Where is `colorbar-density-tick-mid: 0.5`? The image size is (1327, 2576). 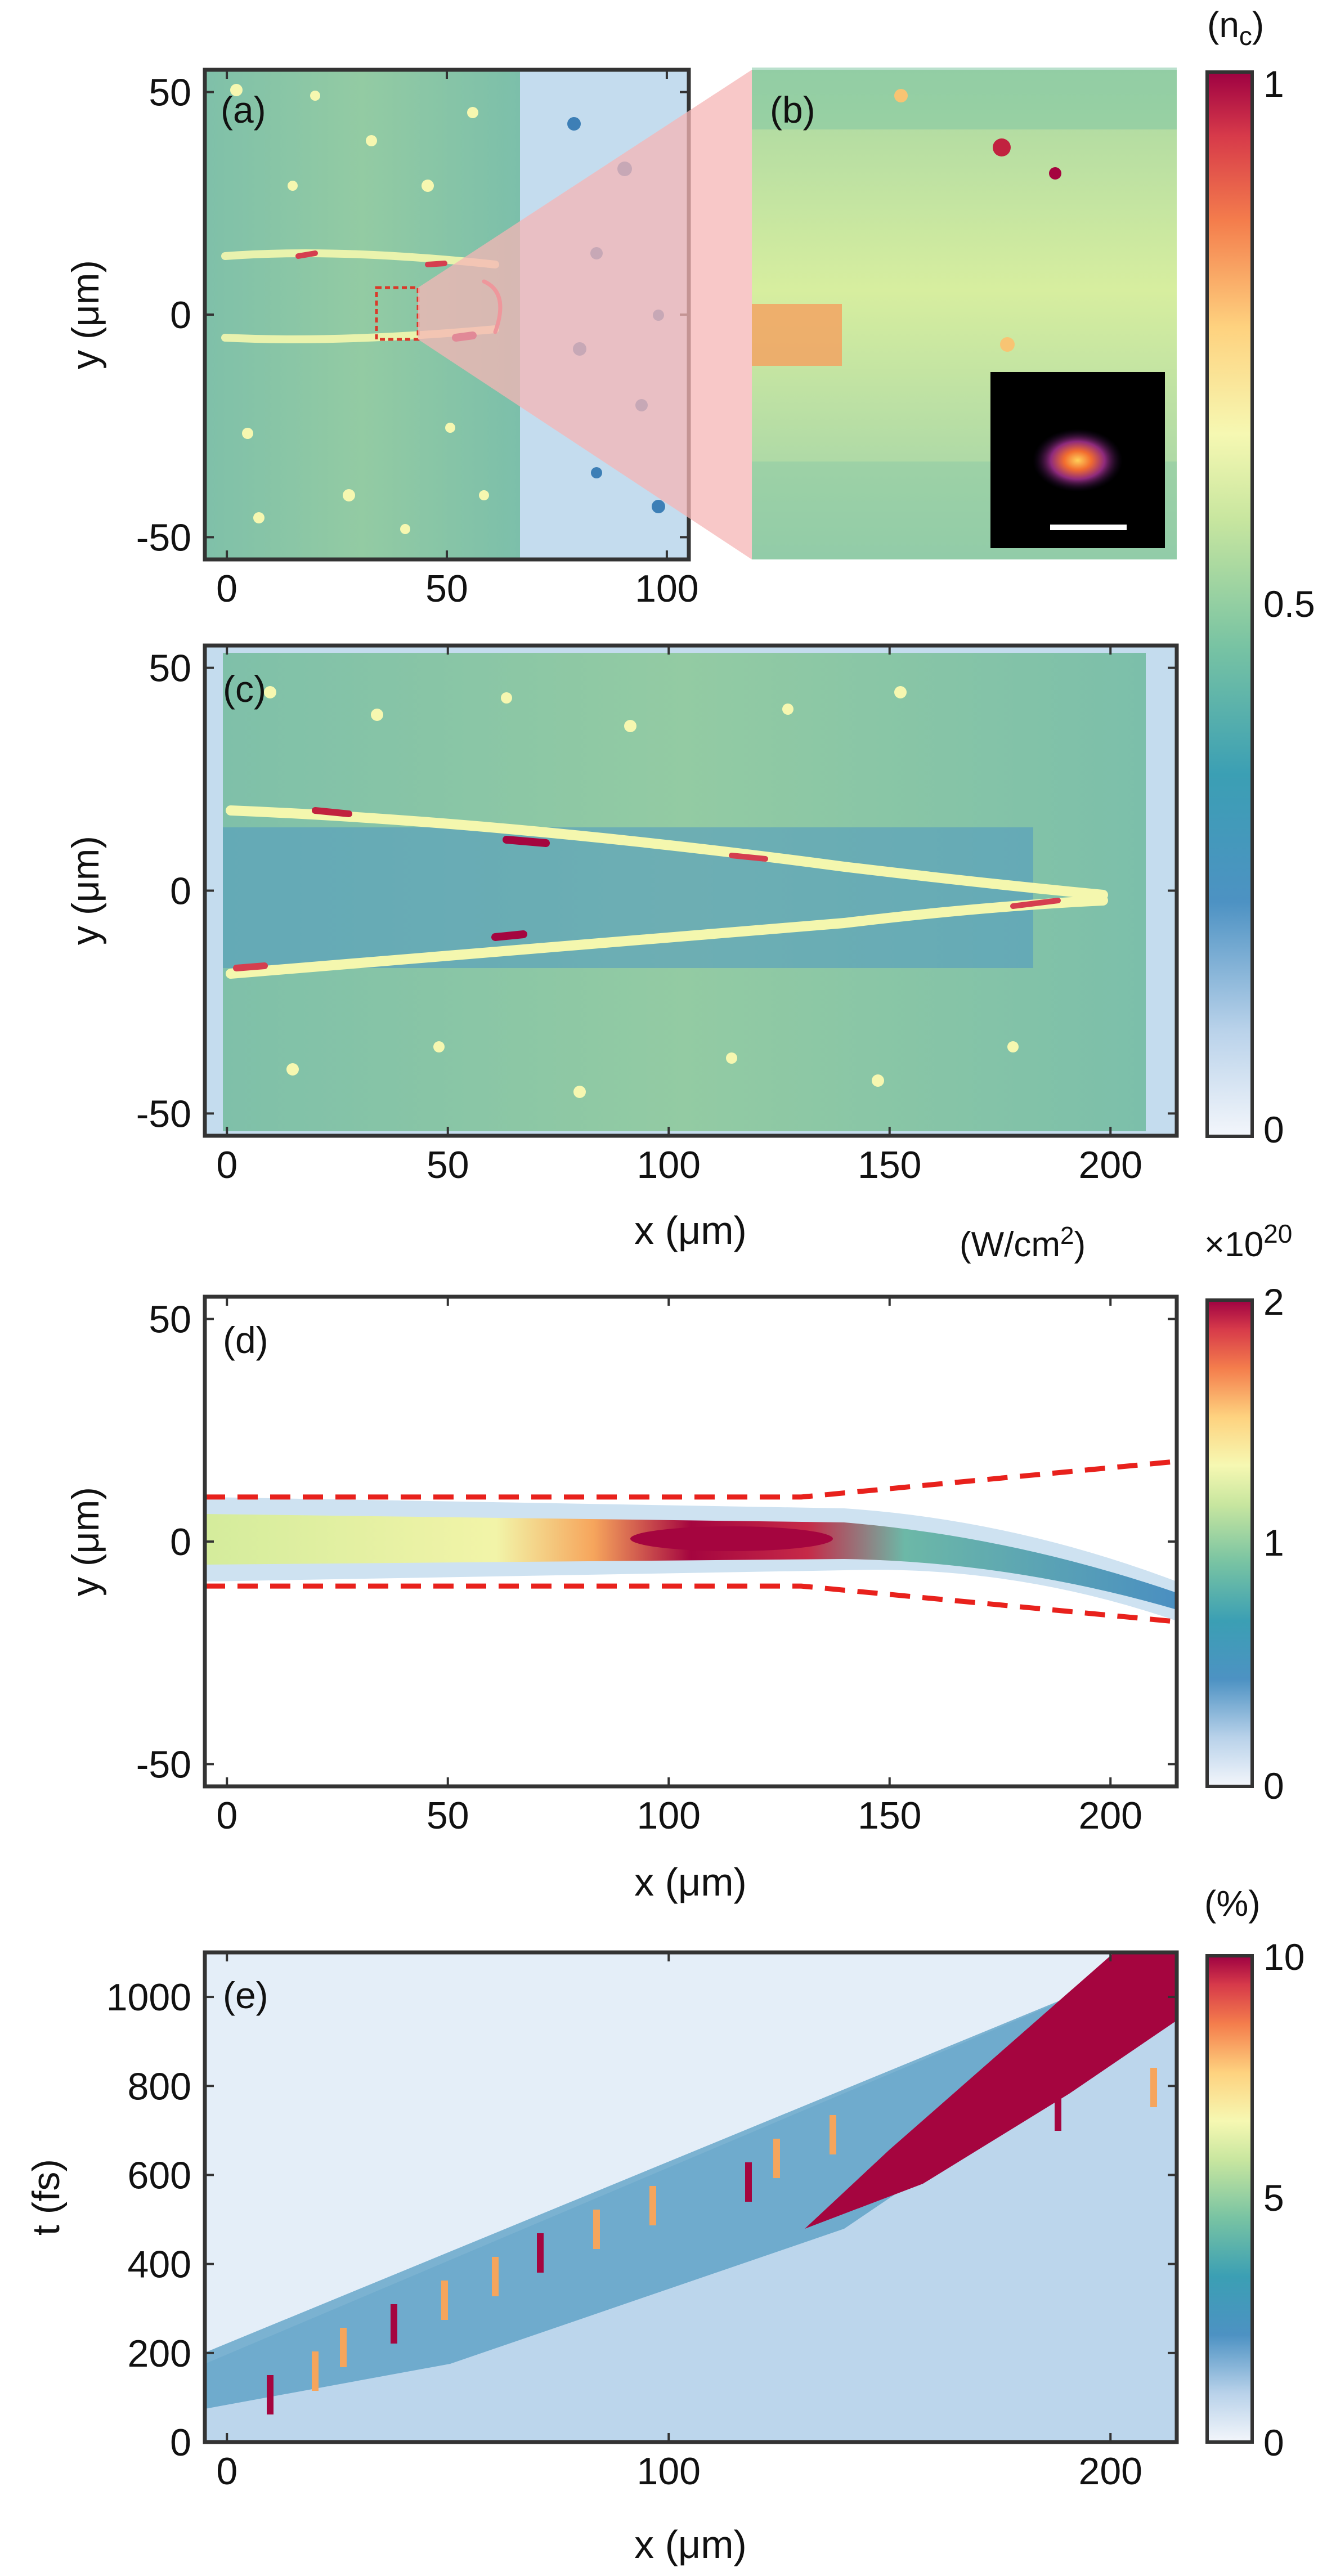 colorbar-density-tick-mid: 0.5 is located at coordinates (1289, 604).